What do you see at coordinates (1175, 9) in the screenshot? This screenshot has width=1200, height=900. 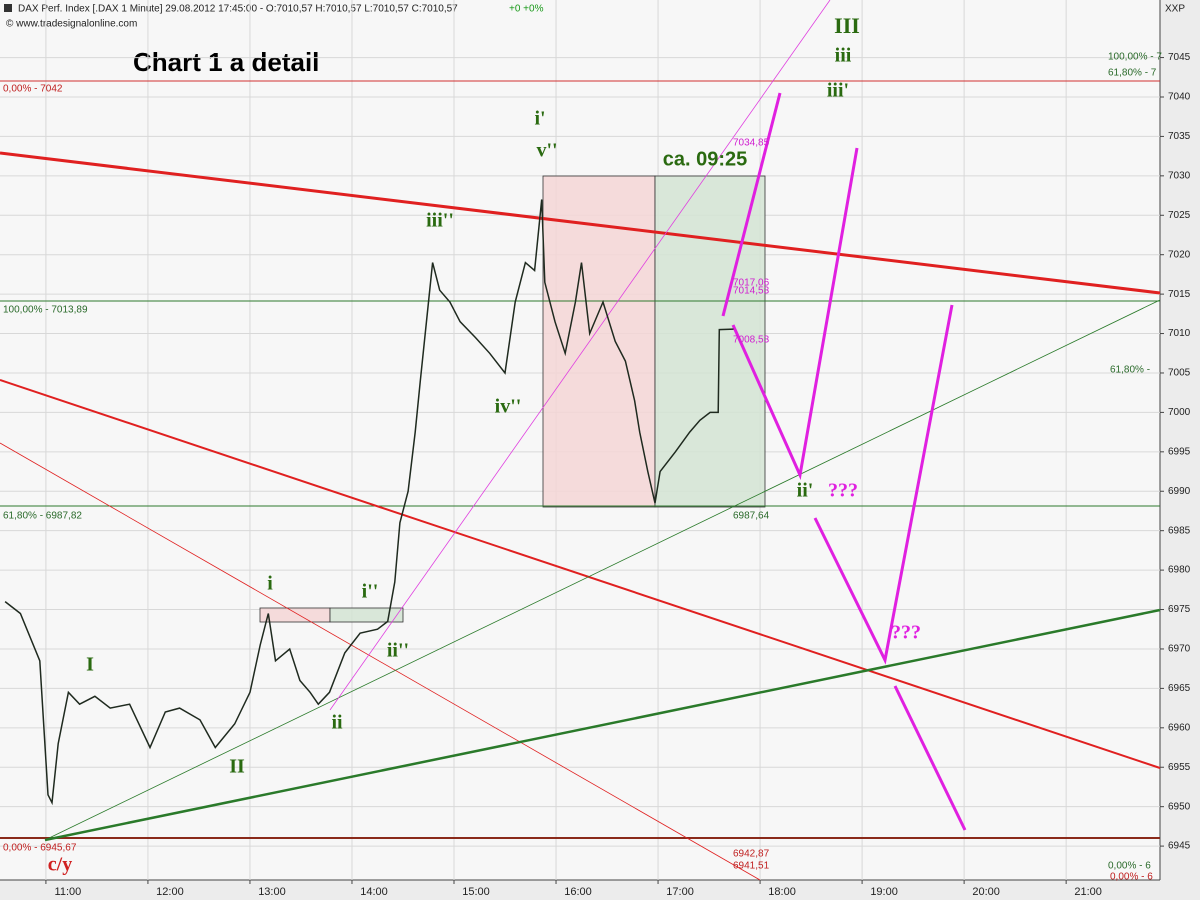 I see `corner-label: XXP` at bounding box center [1175, 9].